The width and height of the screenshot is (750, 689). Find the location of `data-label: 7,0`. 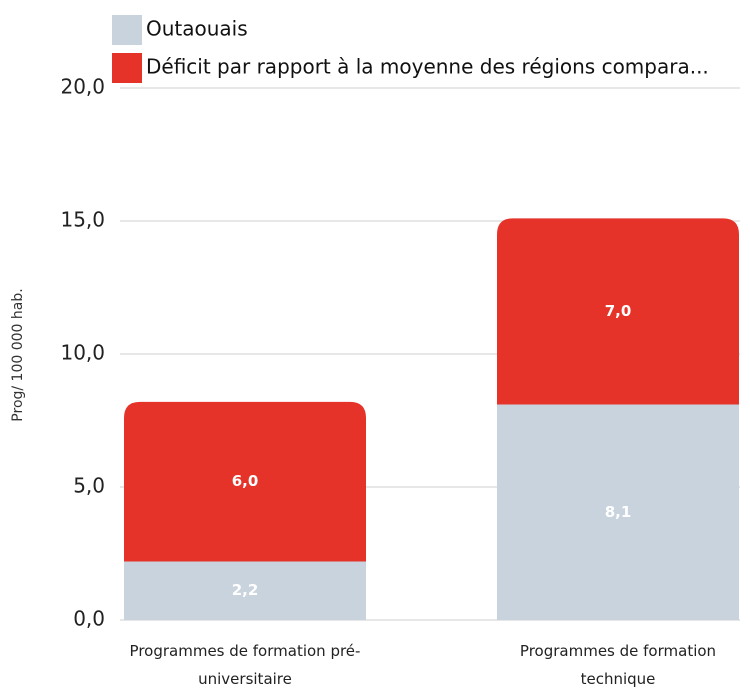

data-label: 7,0 is located at coordinates (618, 311).